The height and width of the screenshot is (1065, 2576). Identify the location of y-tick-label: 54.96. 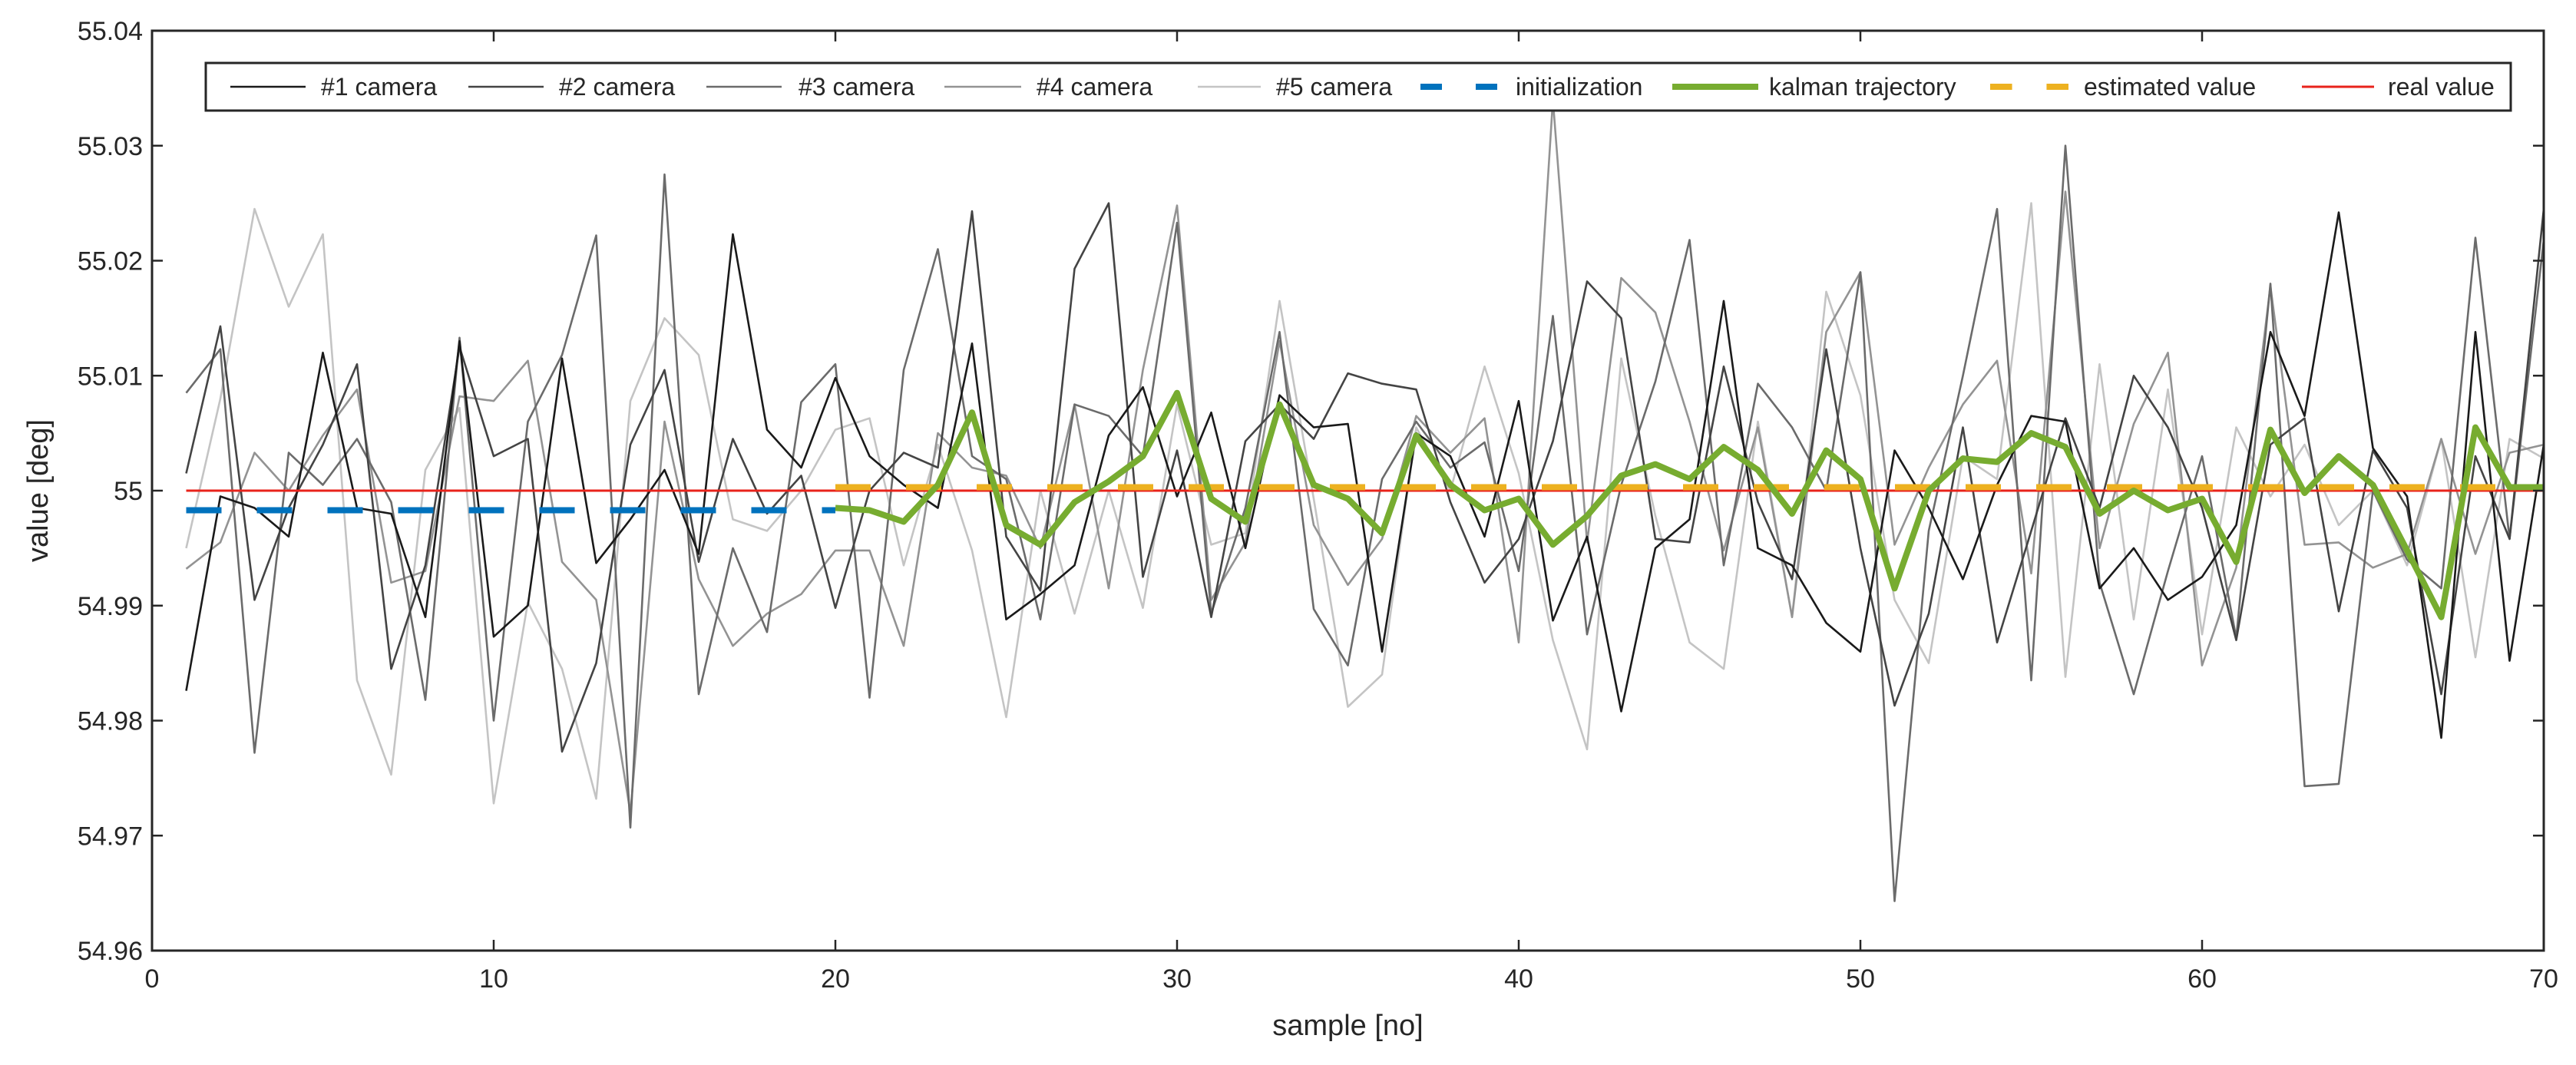
(111, 951).